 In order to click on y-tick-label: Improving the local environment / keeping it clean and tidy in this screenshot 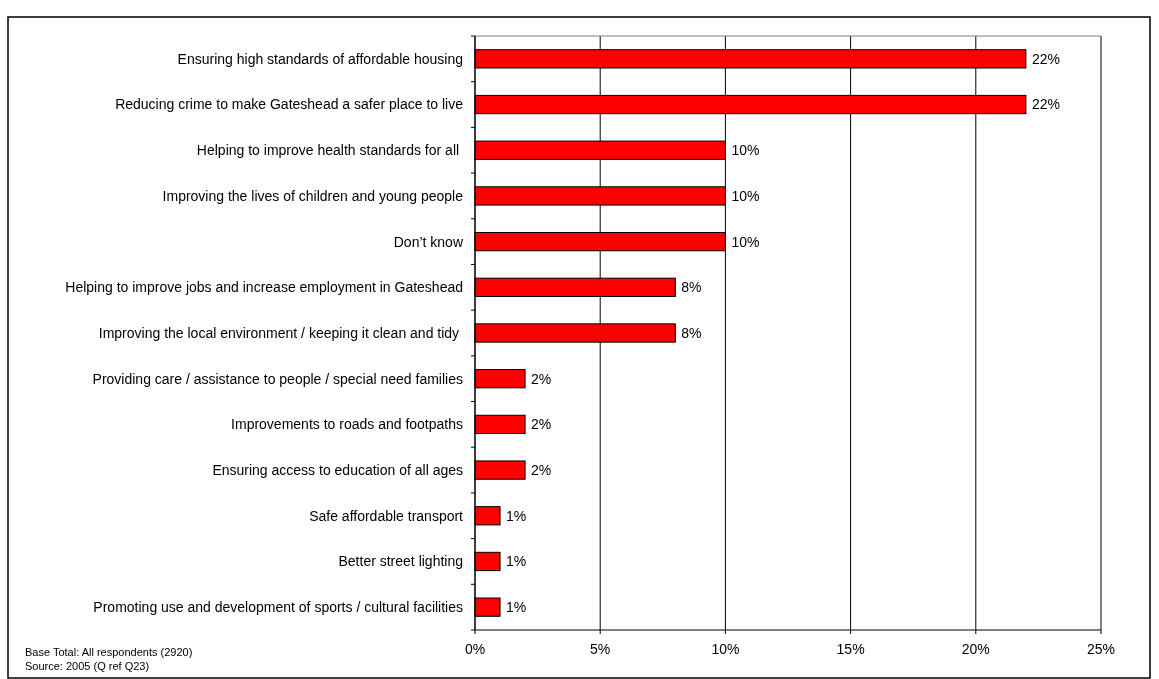, I will do `click(280, 332)`.